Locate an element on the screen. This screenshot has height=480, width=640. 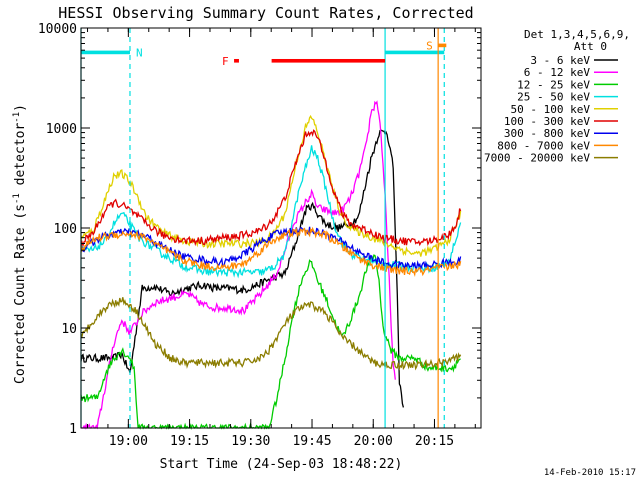
y-axis-label-sup2: -1 is located at coordinates (17, 117).